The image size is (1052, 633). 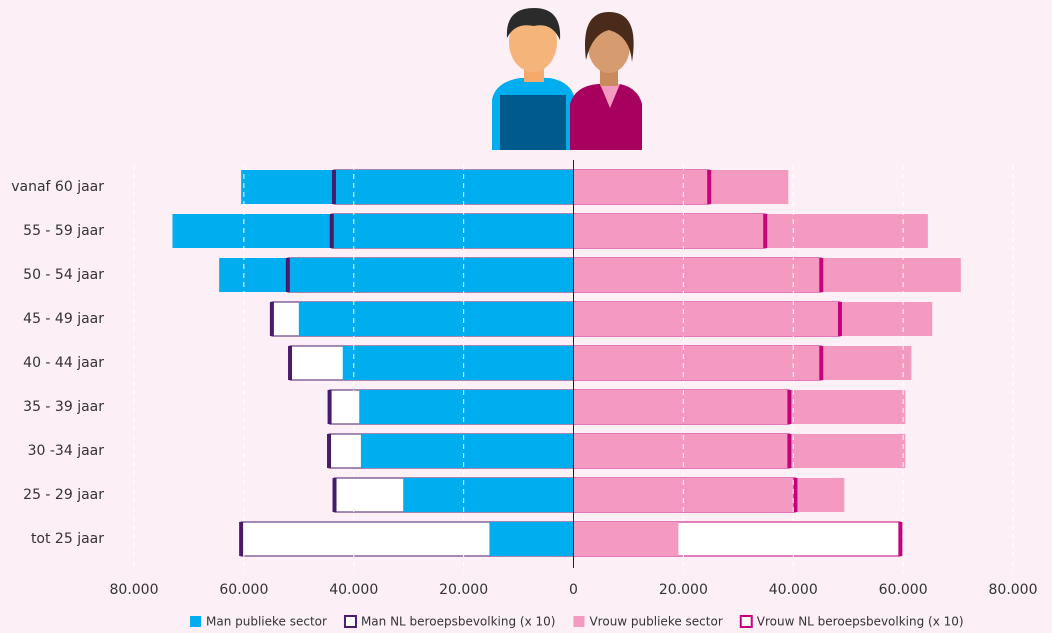 I want to click on x-tick-label: 0, so click(x=573, y=590).